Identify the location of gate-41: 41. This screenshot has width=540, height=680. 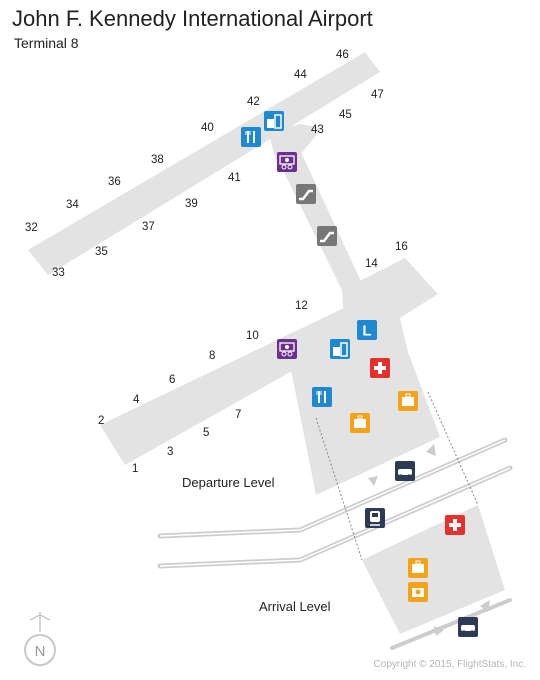
(234, 178).